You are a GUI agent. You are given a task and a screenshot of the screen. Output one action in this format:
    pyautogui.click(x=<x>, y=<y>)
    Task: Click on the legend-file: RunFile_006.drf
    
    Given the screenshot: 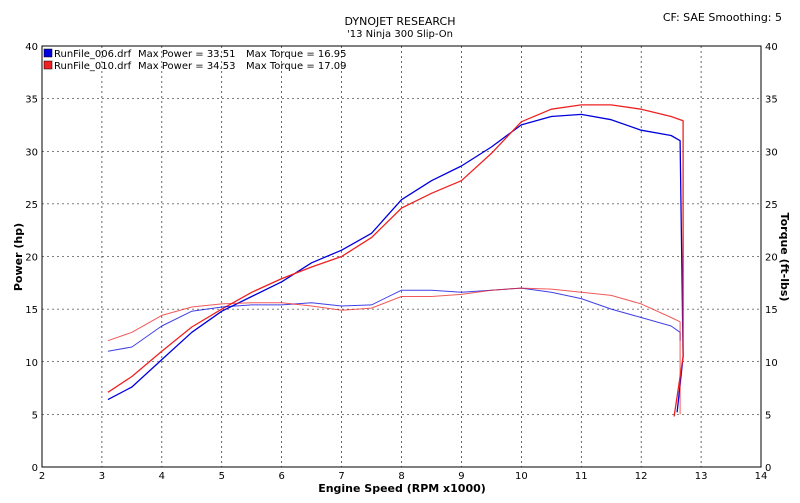 What is the action you would take?
    pyautogui.click(x=93, y=54)
    